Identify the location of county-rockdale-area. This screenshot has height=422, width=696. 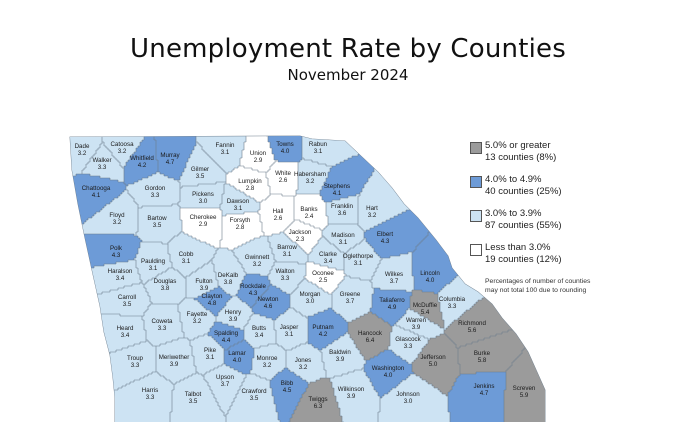
(253, 291).